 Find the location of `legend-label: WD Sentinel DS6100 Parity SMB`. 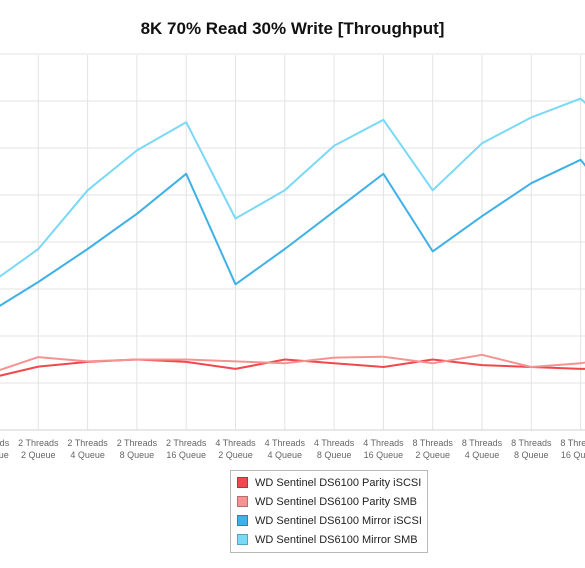

legend-label: WD Sentinel DS6100 Parity SMB is located at coordinates (336, 501).